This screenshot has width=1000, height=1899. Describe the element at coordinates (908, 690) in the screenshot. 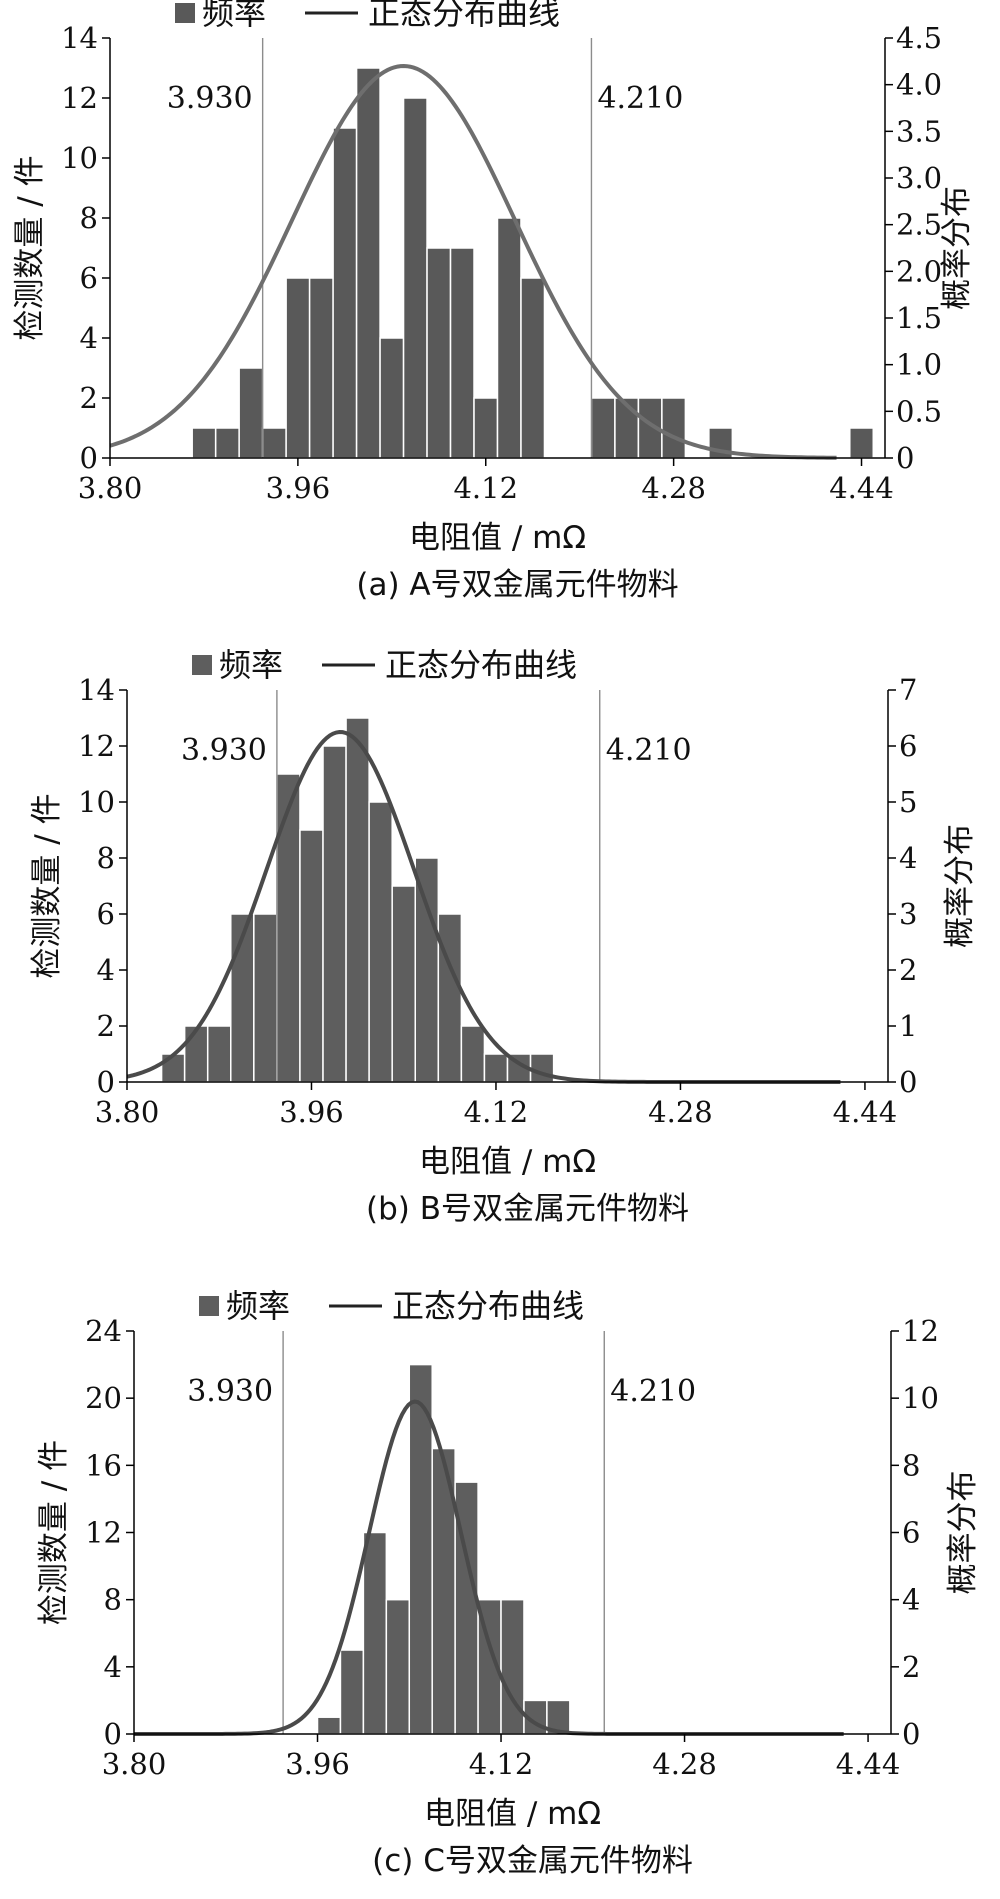

I see `y-right-tick-label: 7` at that location.